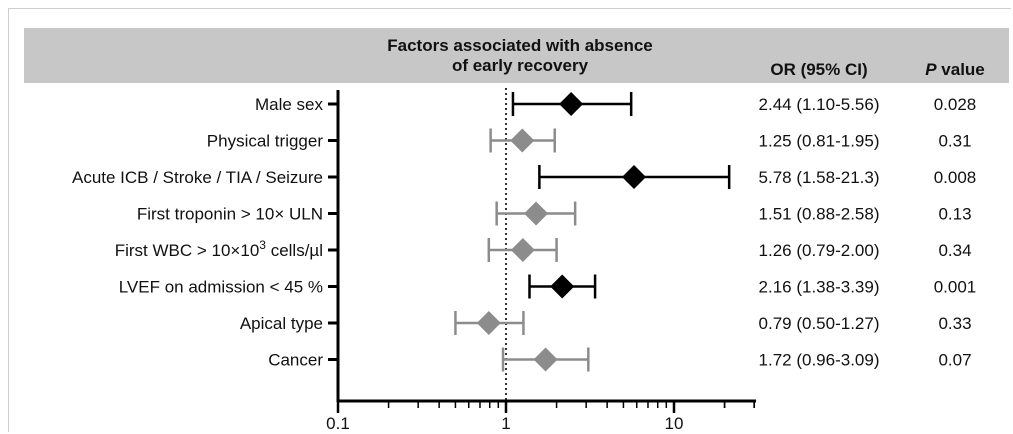 This screenshot has height=434, width=1013. Describe the element at coordinates (819, 323) in the screenshot. I see `or-ci-value: 0.79 (0.50-1.27)` at that location.